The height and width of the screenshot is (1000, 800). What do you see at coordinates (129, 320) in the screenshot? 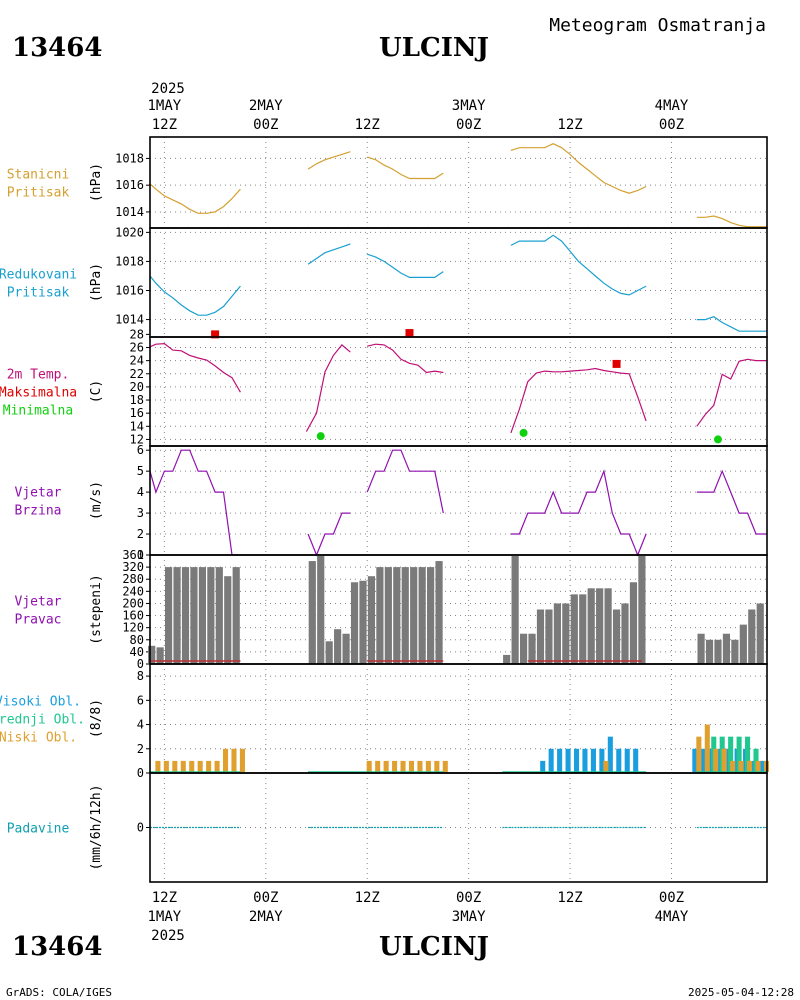
I see `ytick-label-1-0: 1014` at bounding box center [129, 320].